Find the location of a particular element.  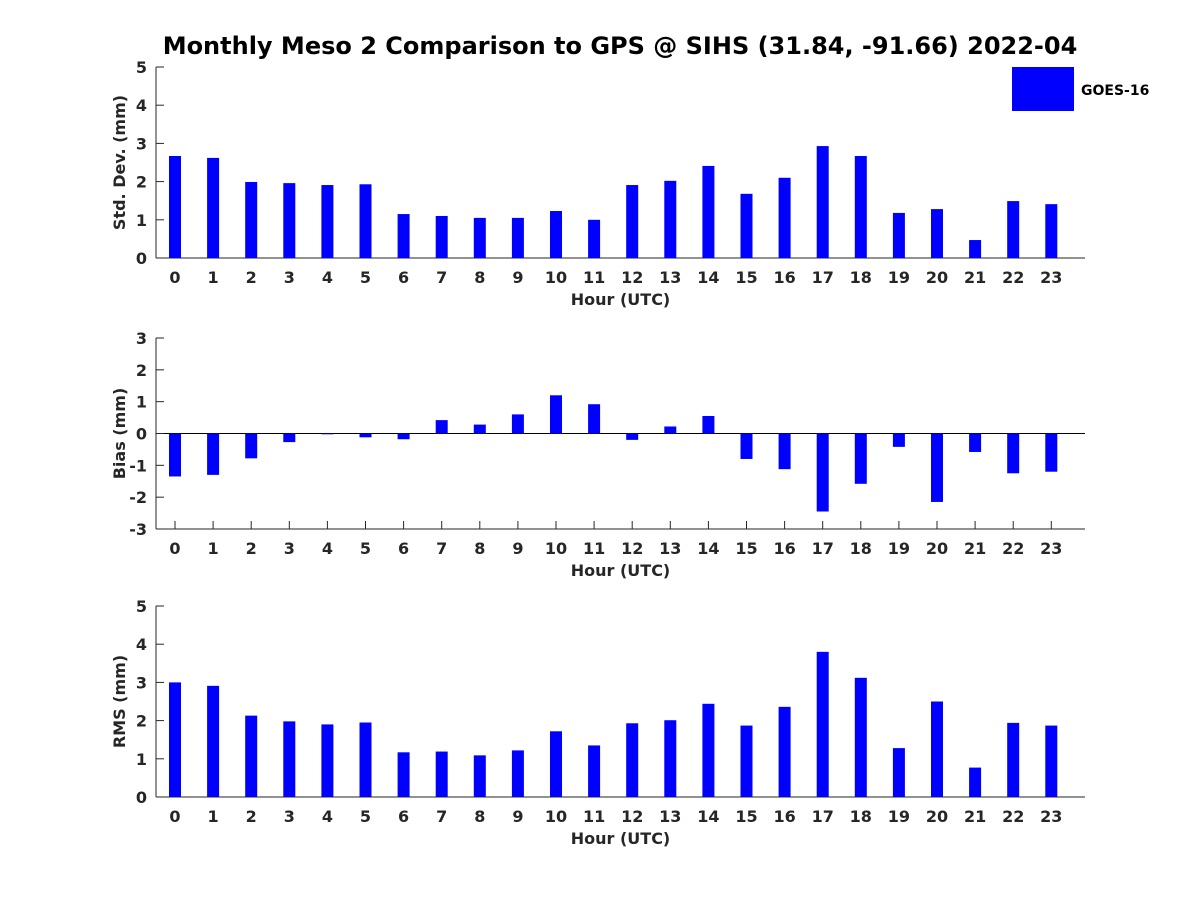

x-tick-label: 6 is located at coordinates (403, 816).